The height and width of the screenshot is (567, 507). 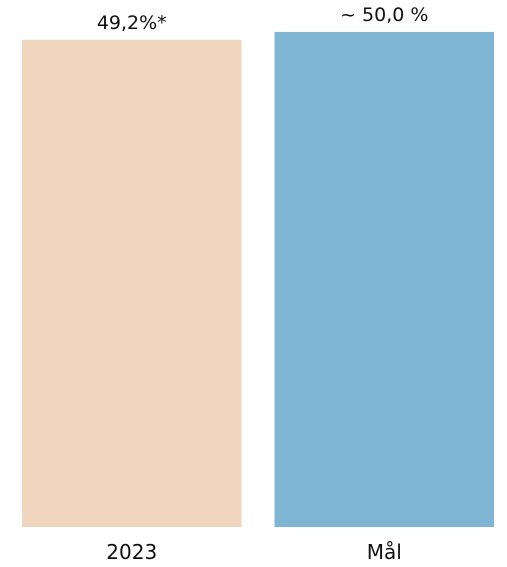 I want to click on x-tick-label-1: Mål, so click(x=384, y=552).